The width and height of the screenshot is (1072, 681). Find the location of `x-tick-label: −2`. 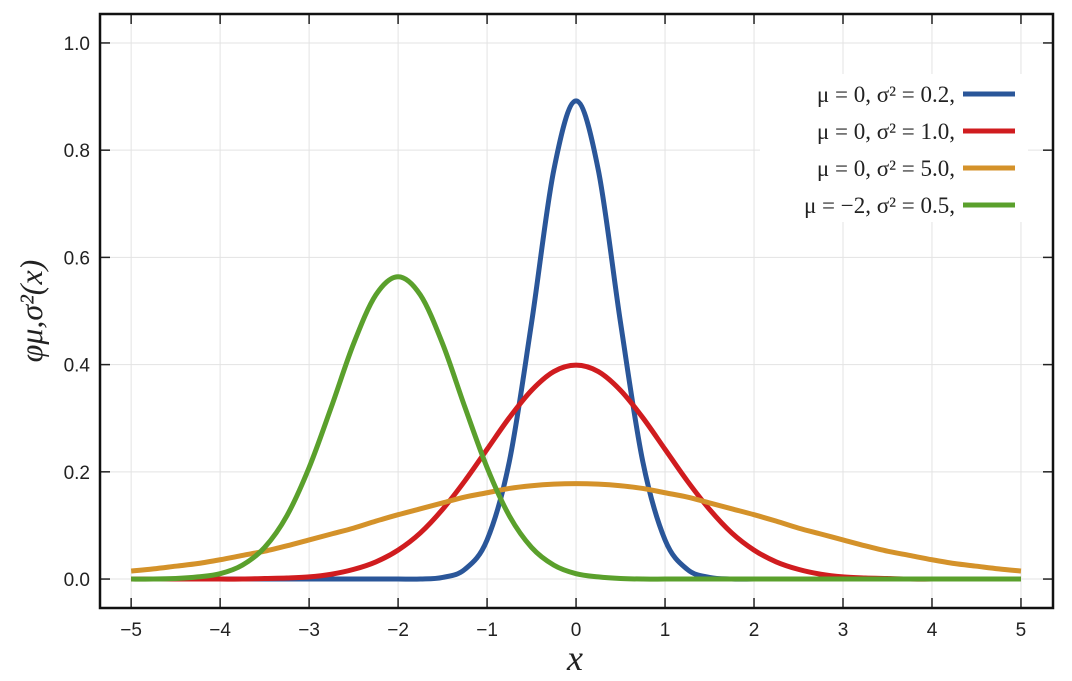

x-tick-label: −2 is located at coordinates (398, 630).